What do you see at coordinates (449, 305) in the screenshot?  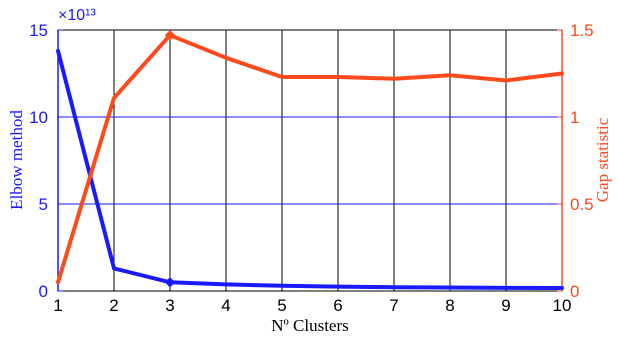 I see `x-tick-label: 8` at bounding box center [449, 305].